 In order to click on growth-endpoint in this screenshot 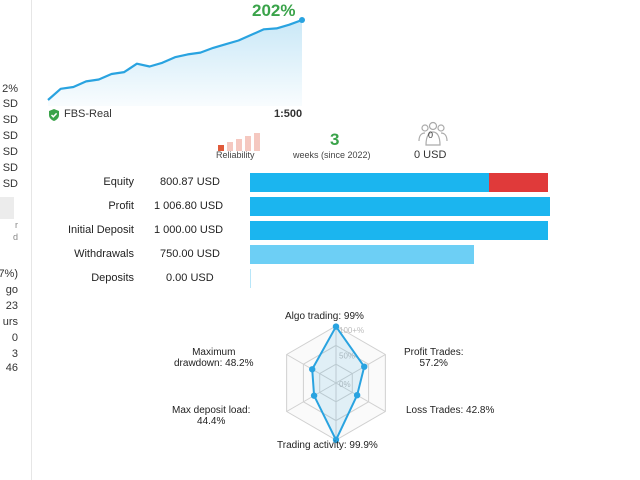, I will do `click(302, 20)`.